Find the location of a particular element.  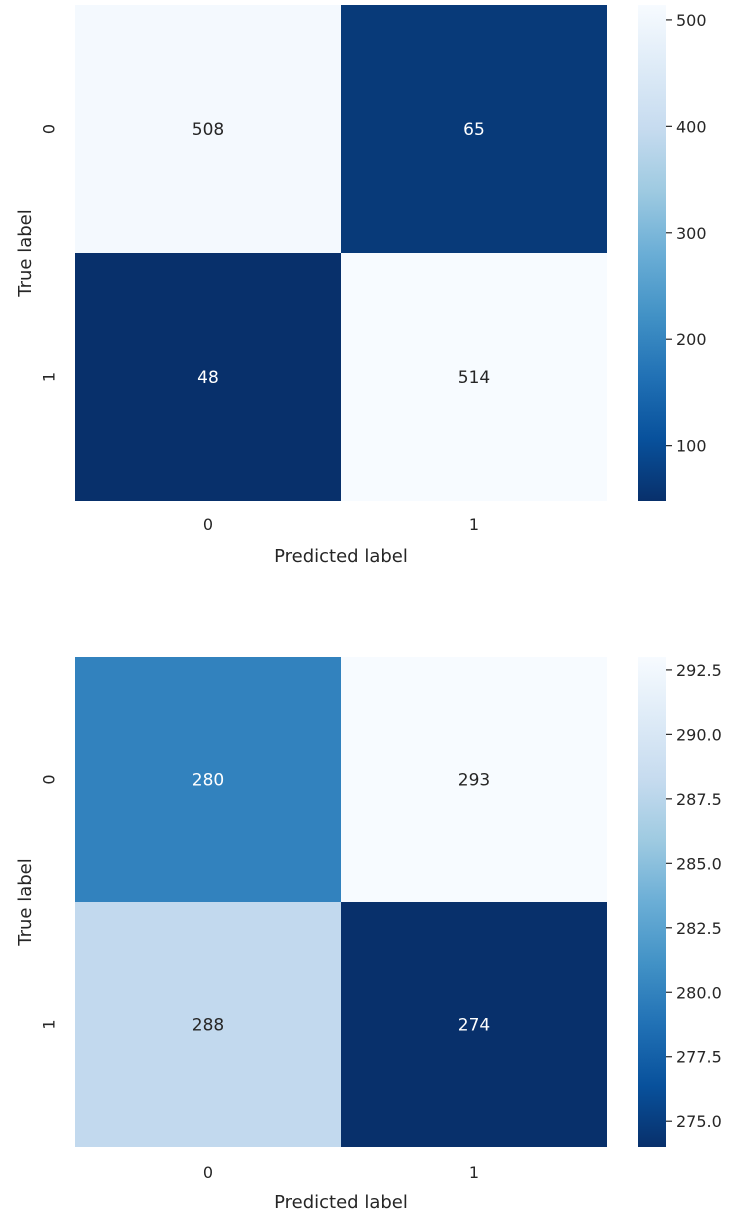

colorbar-tick-label: 287.5 is located at coordinates (699, 799).